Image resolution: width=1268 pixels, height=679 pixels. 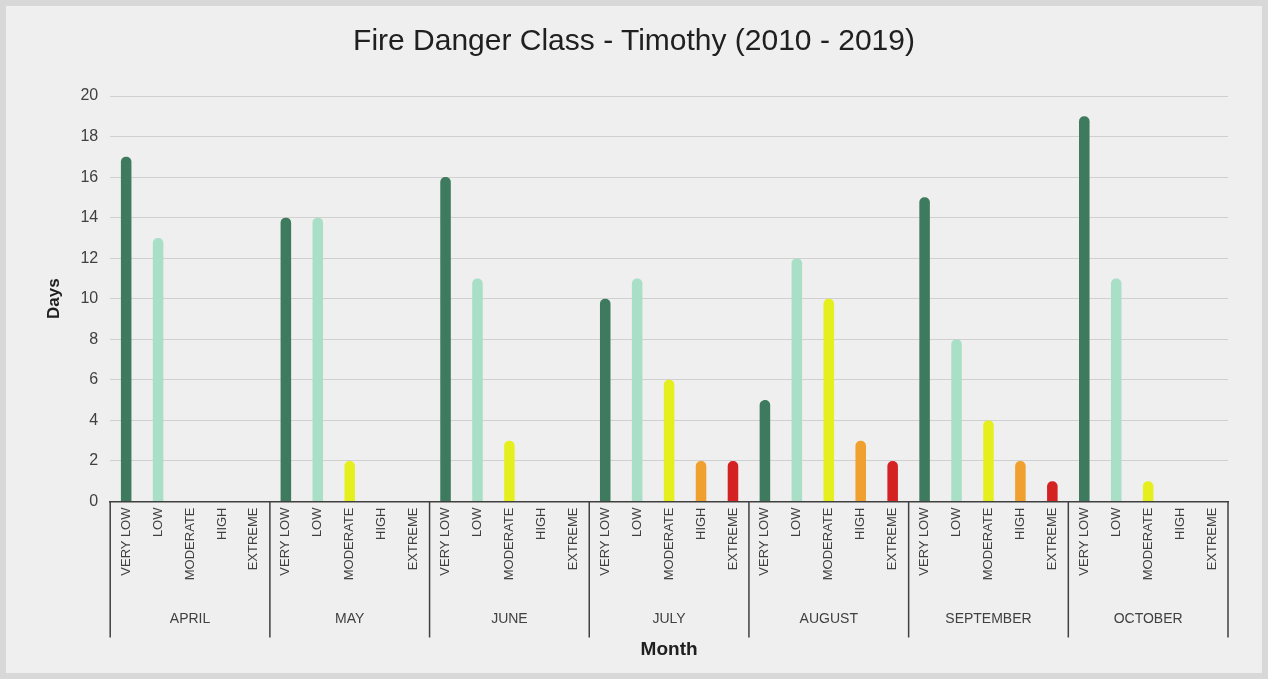 What do you see at coordinates (669, 648) in the screenshot?
I see `x-axis-title: Month` at bounding box center [669, 648].